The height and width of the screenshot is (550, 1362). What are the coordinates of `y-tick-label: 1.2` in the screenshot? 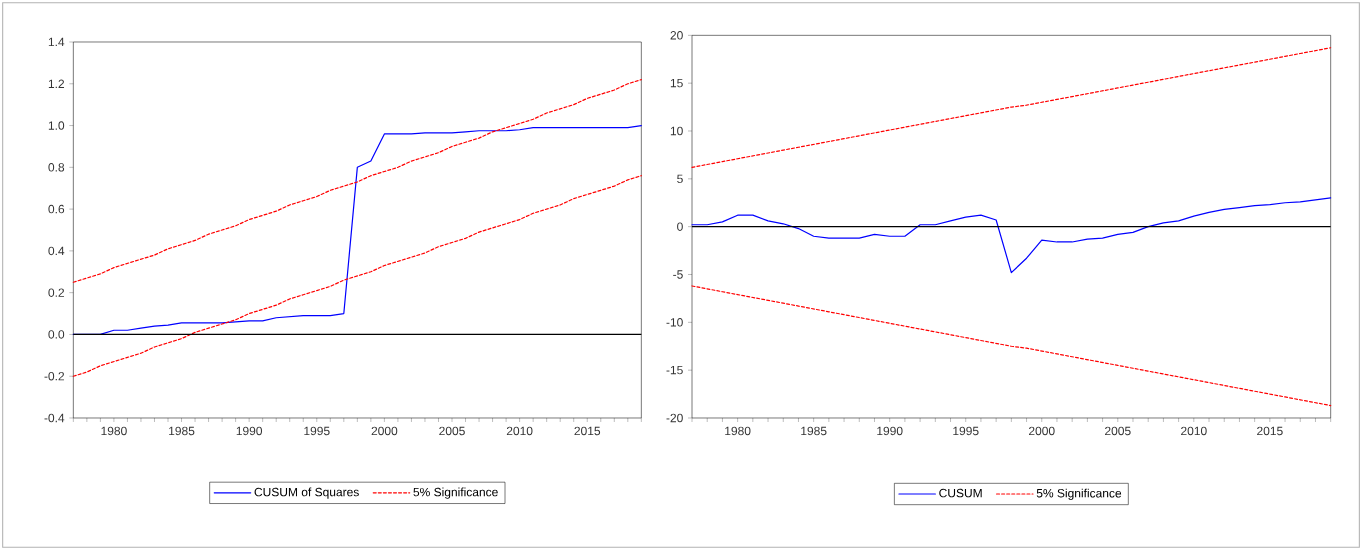 It's located at (56, 83).